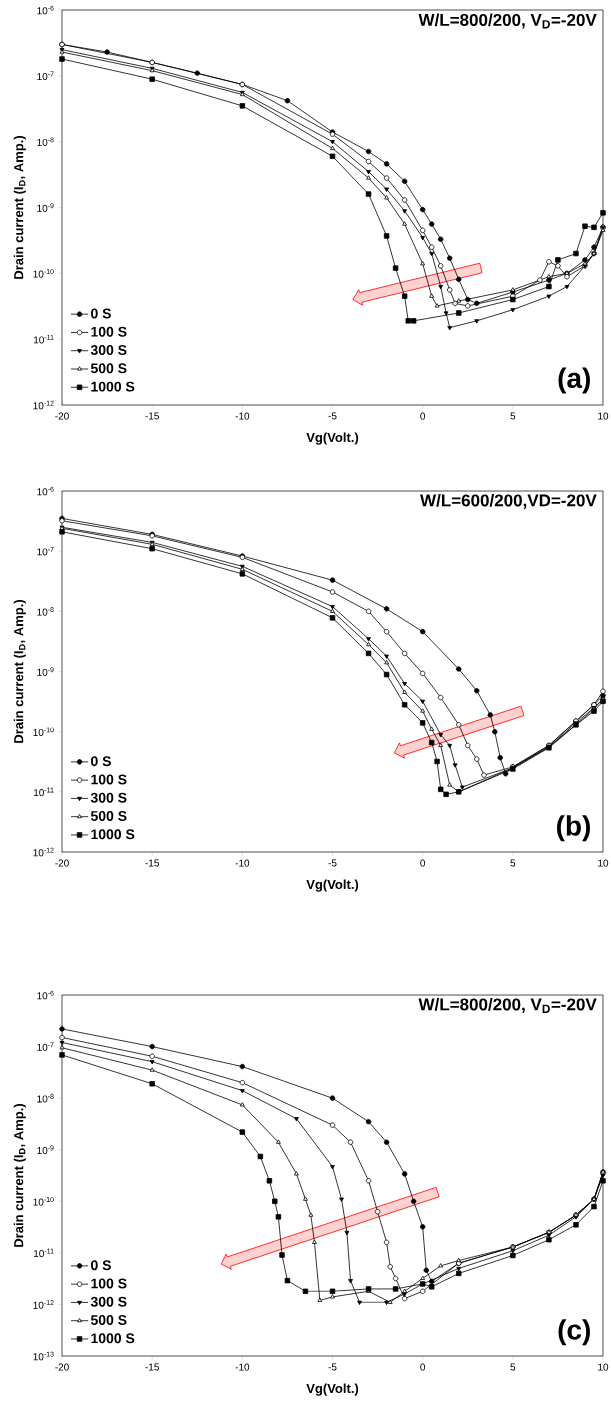 This screenshot has width=611, height=1427. I want to click on annotation: (a), so click(574, 380).